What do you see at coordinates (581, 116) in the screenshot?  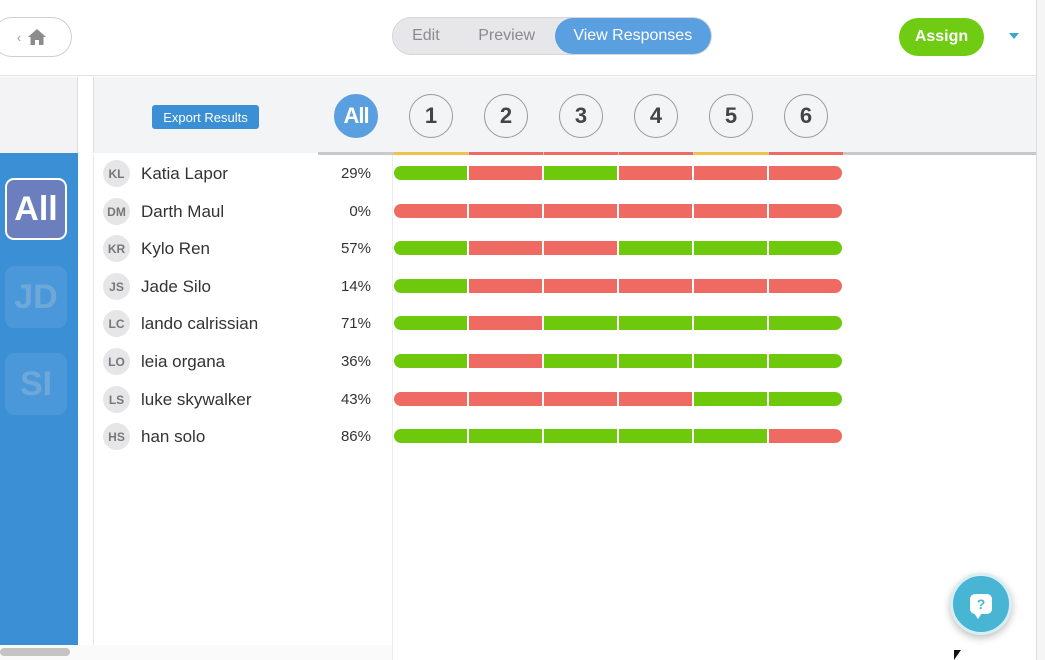 I see `question-3-button: 3` at bounding box center [581, 116].